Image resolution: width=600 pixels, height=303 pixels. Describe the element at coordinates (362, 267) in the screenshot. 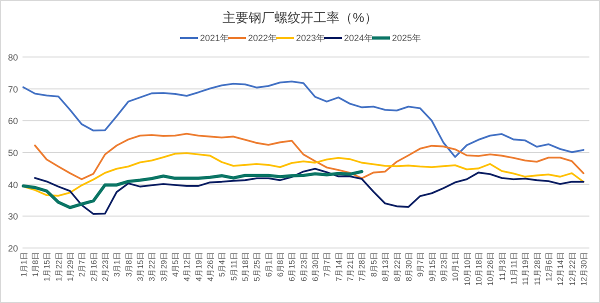

I see `x-tick-label: 7月28日` at that location.